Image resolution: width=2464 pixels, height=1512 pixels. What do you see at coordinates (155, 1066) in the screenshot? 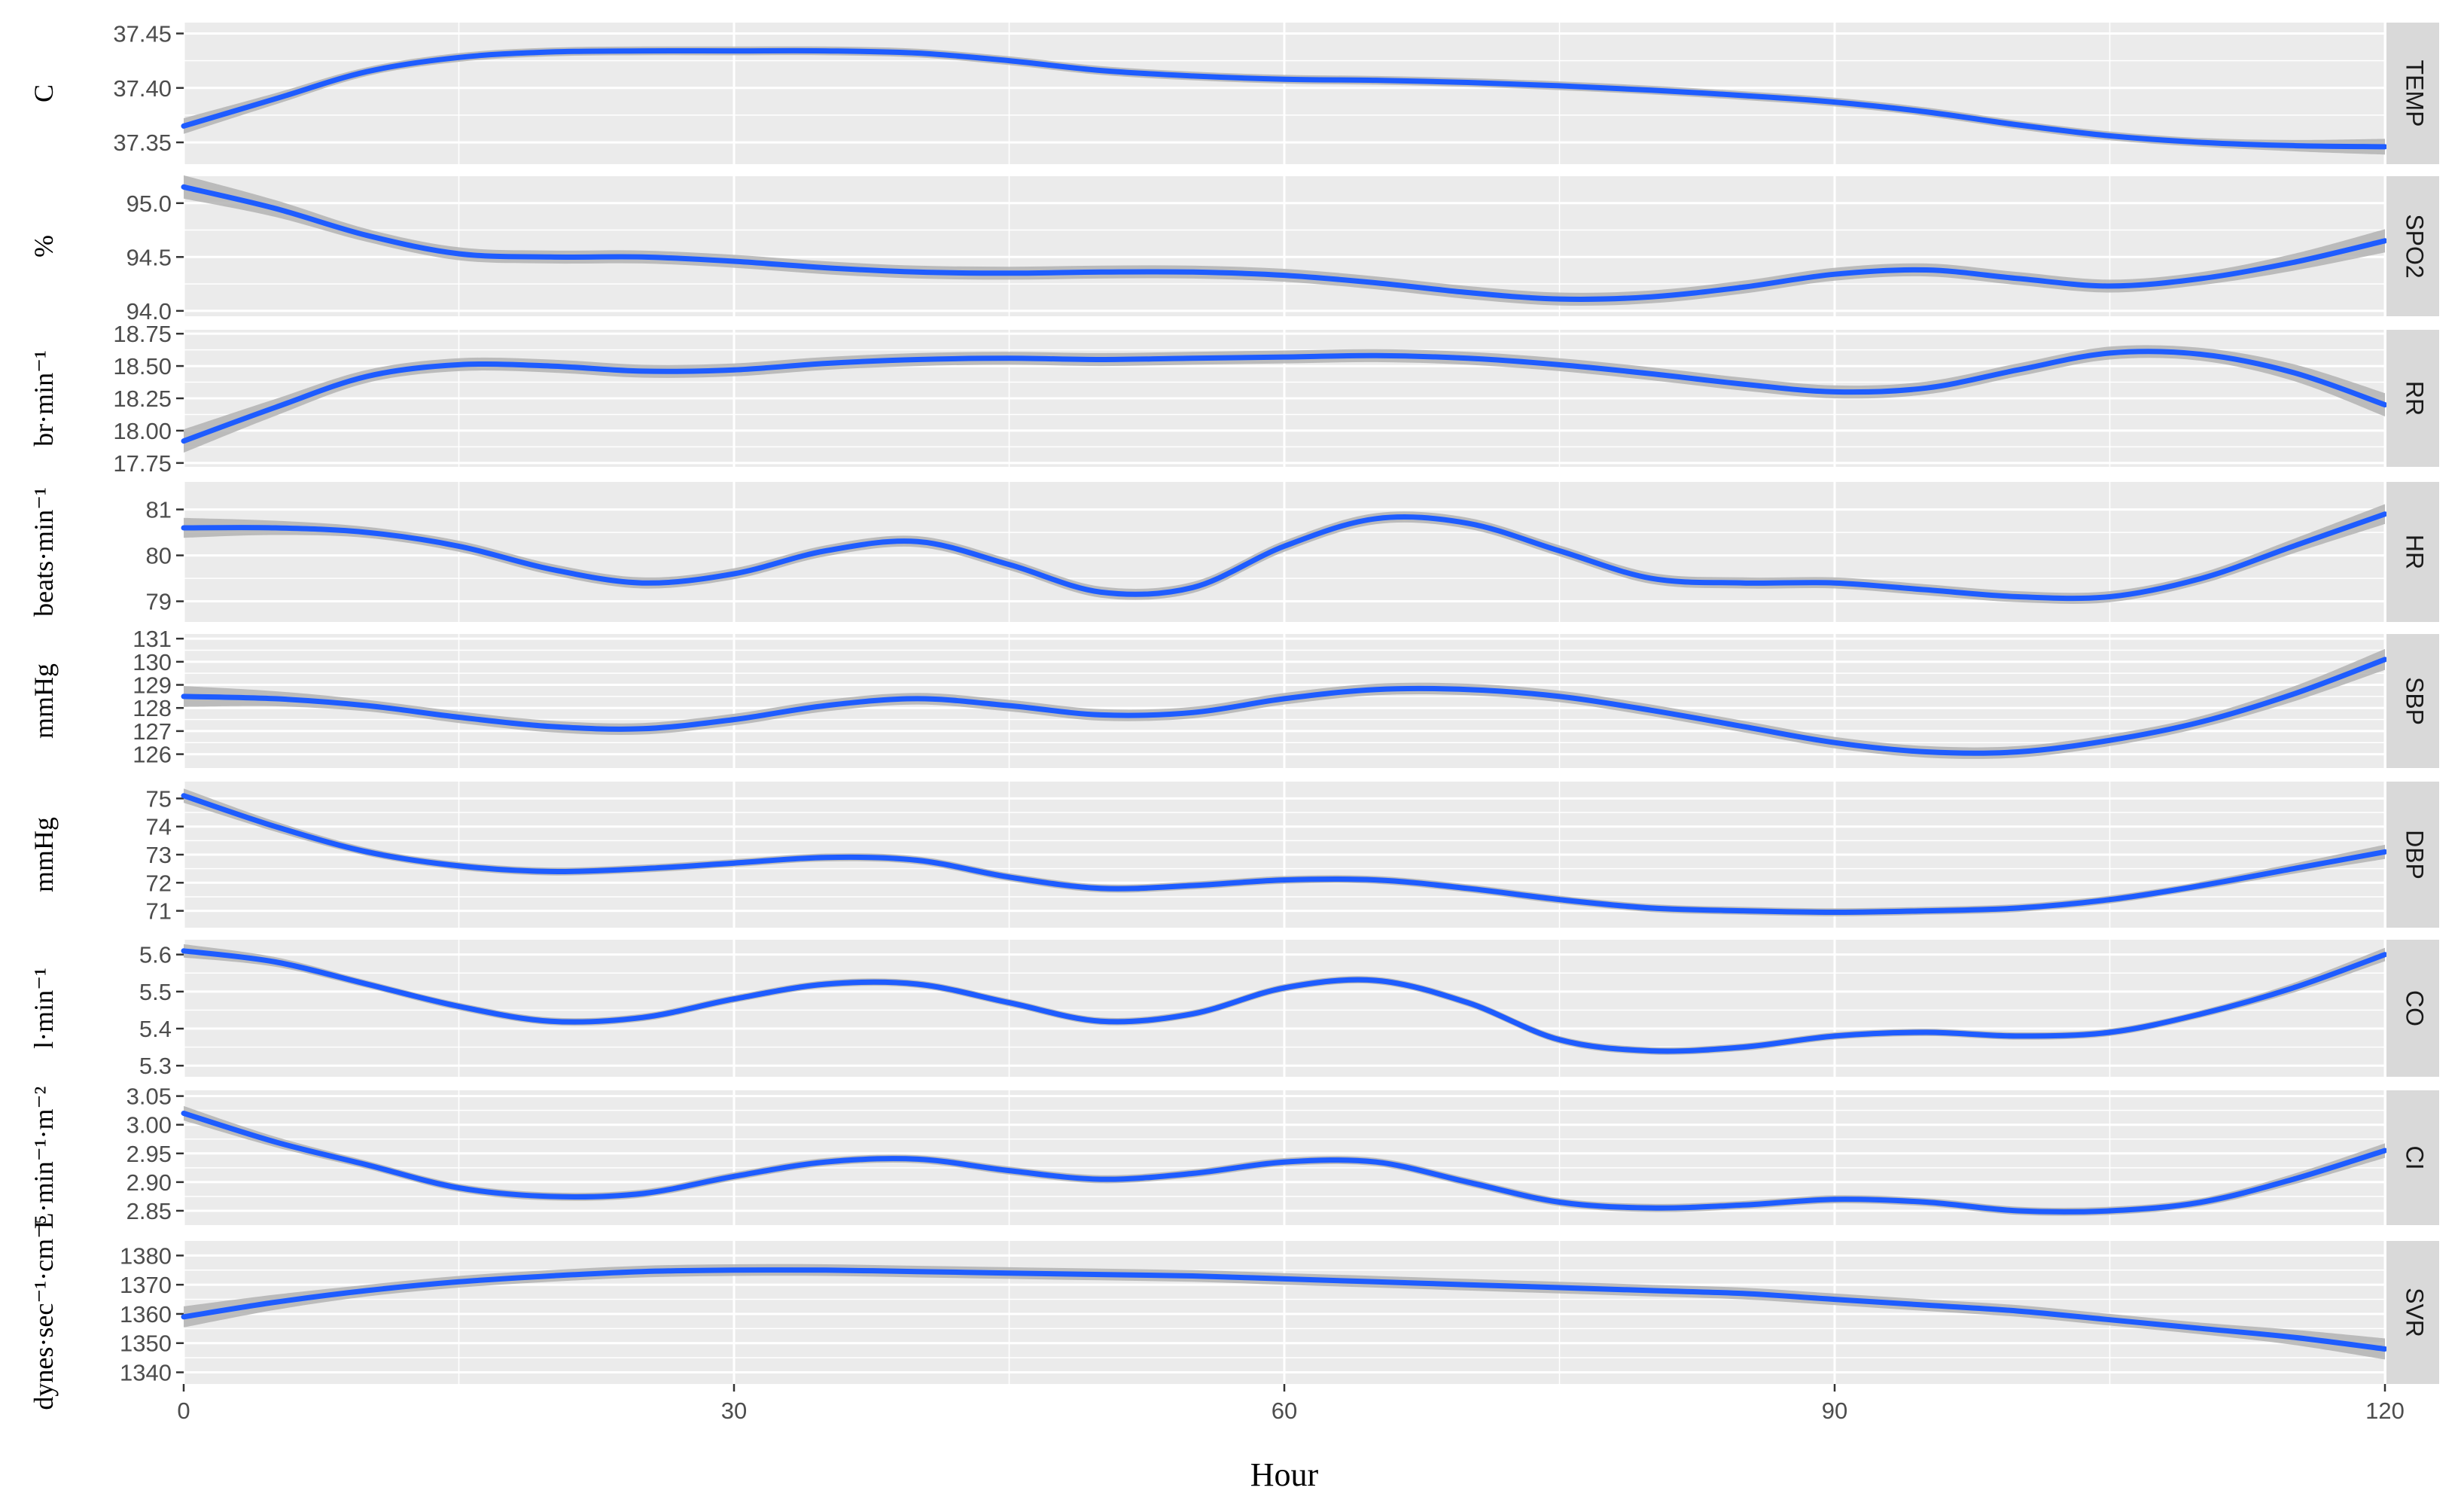
I see `y-tick-label: 5.3` at bounding box center [155, 1066].